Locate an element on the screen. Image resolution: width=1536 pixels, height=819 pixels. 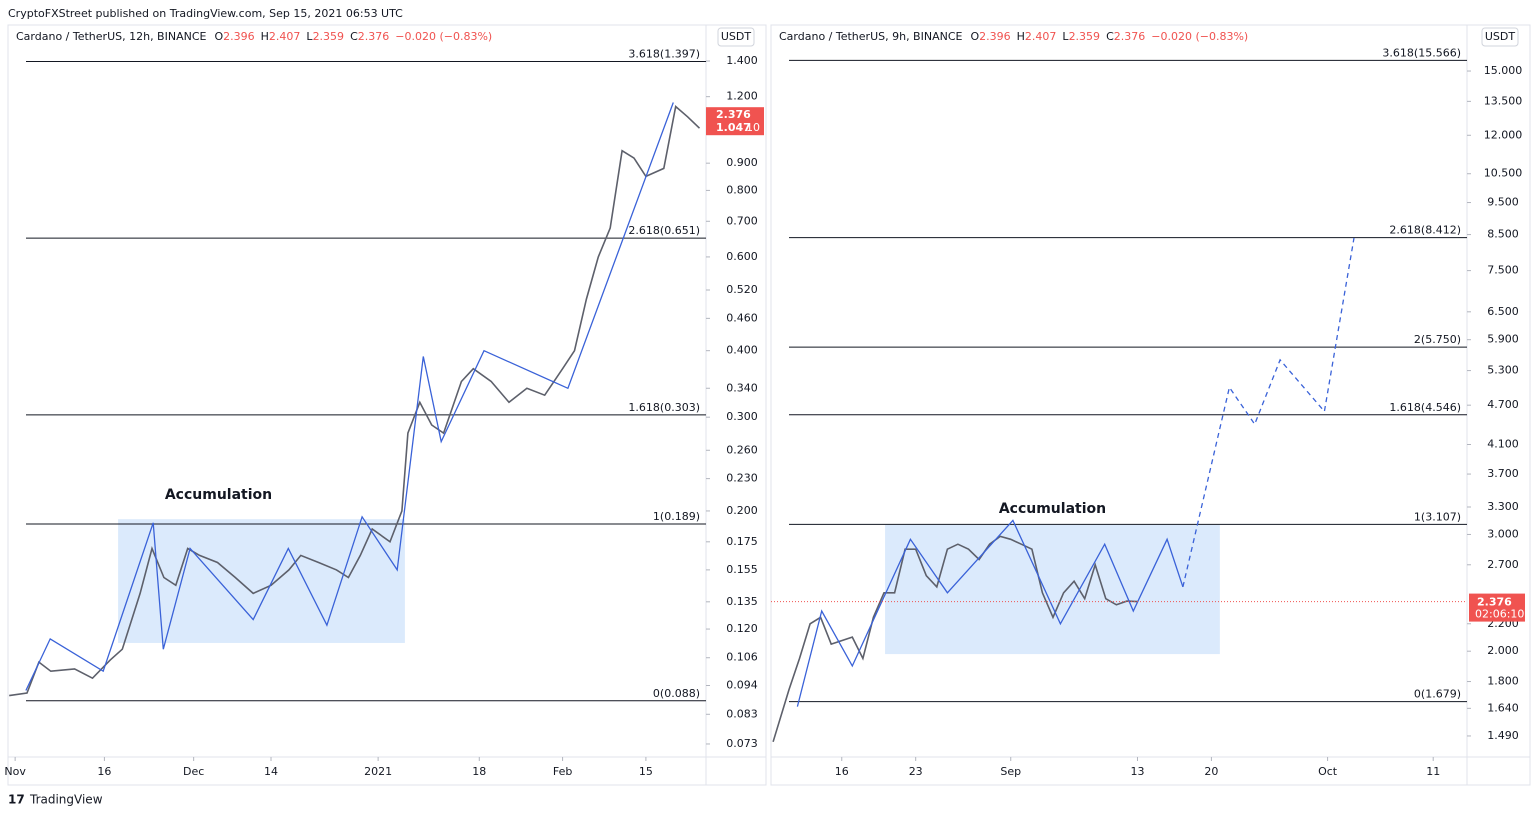
y-tick-label: 0.300 is located at coordinates (742, 416).